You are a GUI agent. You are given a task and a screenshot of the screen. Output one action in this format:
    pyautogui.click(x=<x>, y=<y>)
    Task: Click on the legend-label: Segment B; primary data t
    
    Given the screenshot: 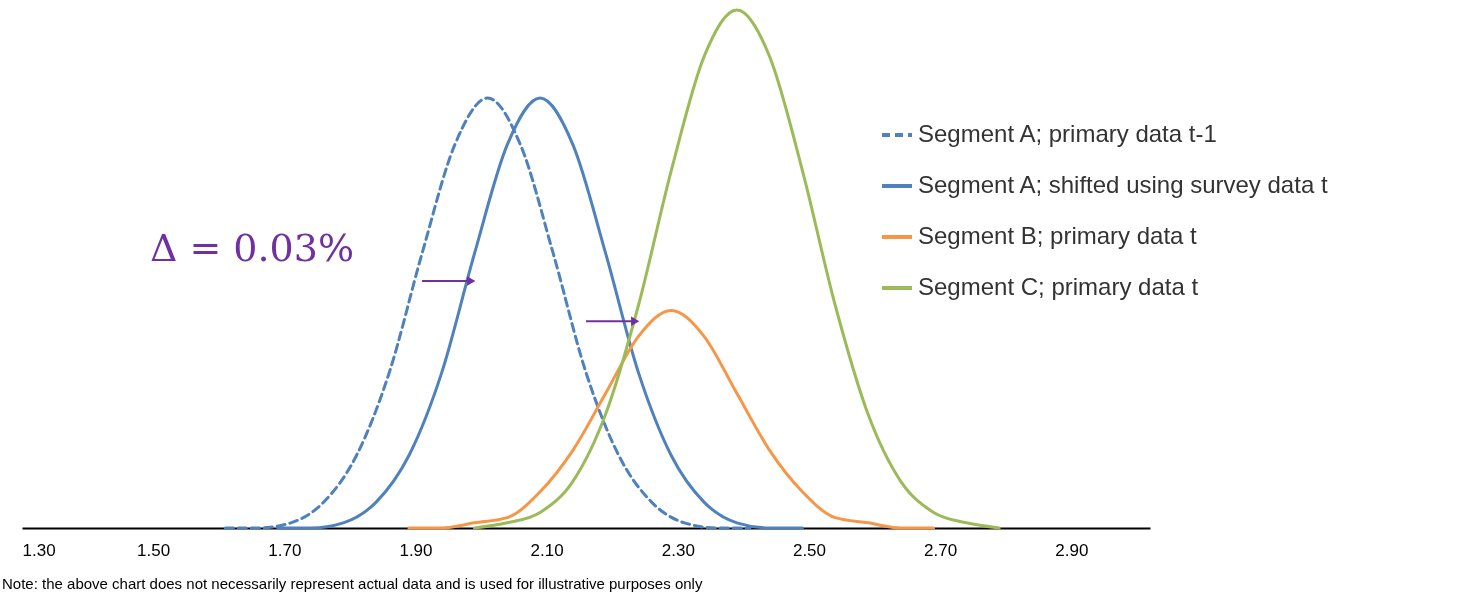 What is the action you would take?
    pyautogui.click(x=1058, y=235)
    